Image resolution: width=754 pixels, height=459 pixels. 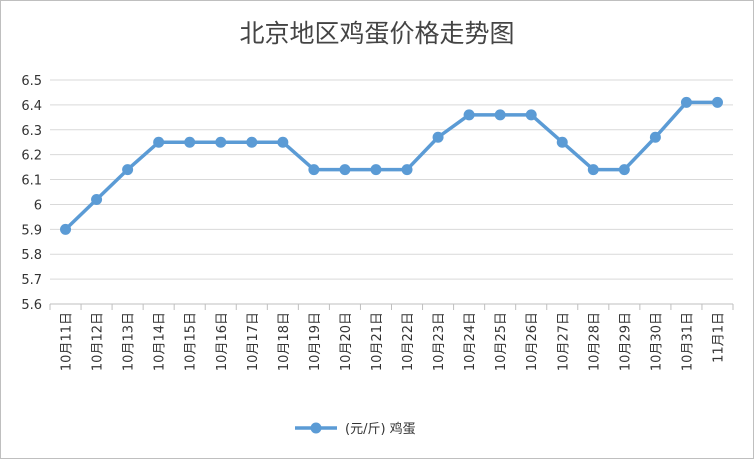 What do you see at coordinates (563, 341) in the screenshot?
I see `x-tick-label: 10月27日` at bounding box center [563, 341].